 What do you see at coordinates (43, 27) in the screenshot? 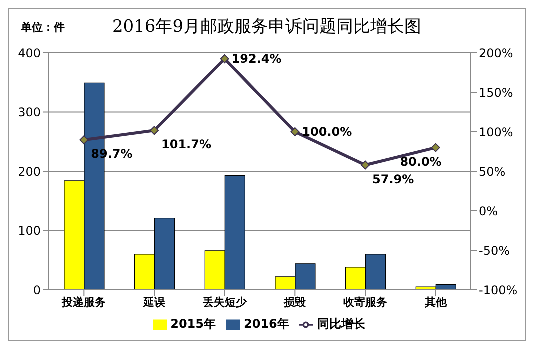
I see `text: 单位：件` at bounding box center [43, 27].